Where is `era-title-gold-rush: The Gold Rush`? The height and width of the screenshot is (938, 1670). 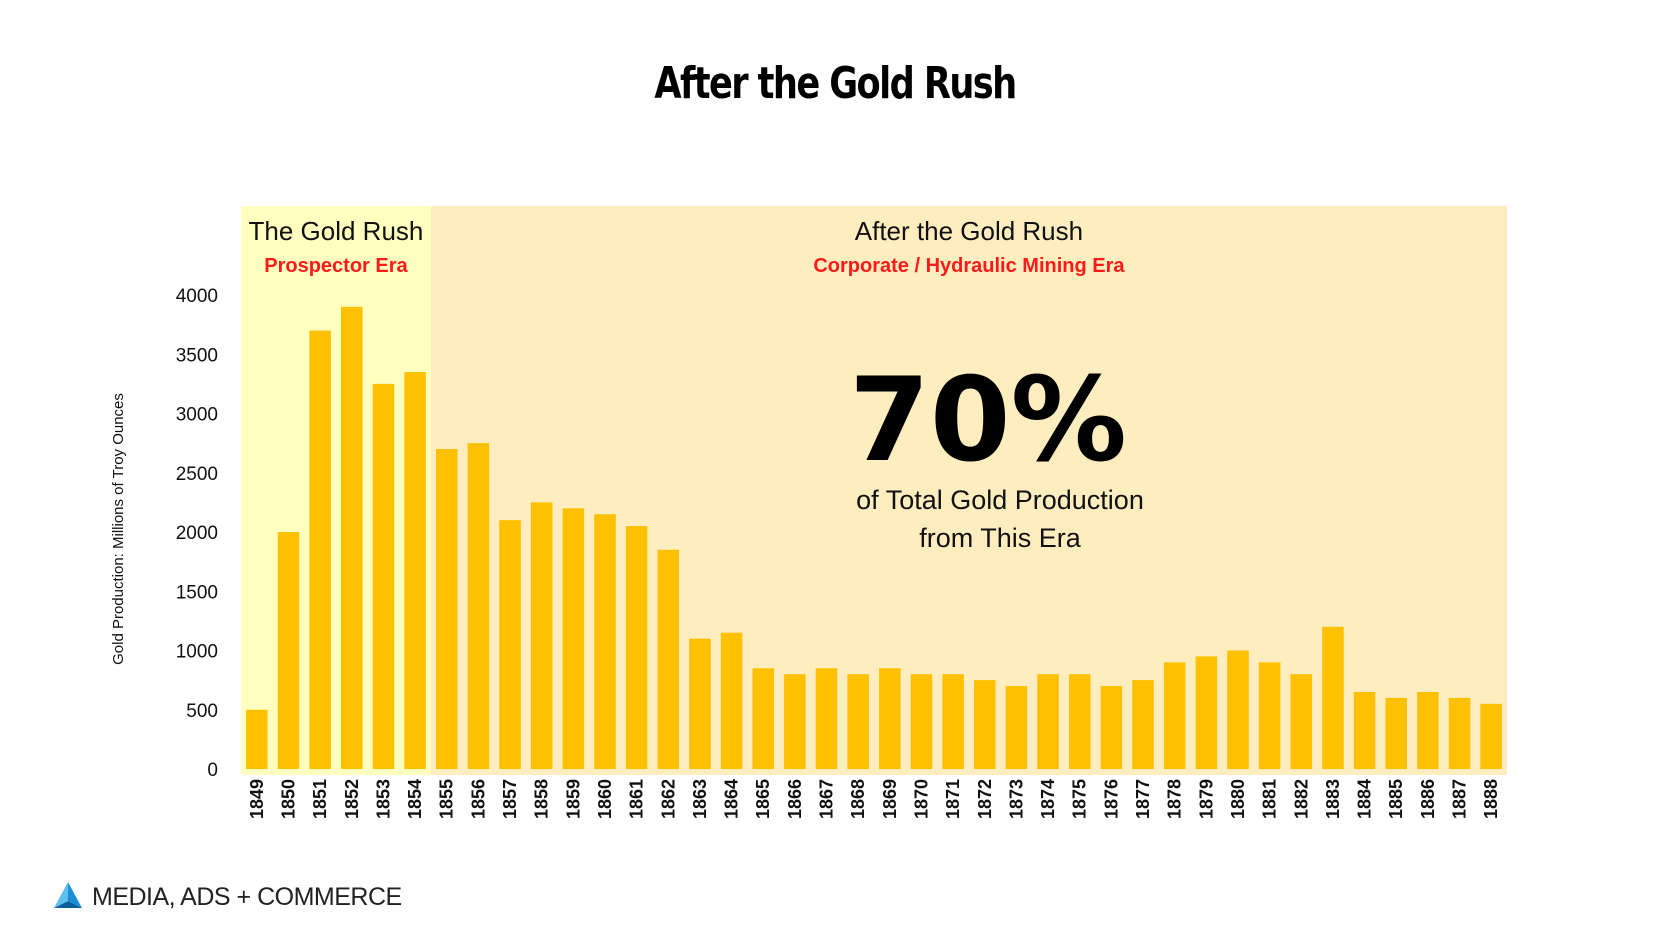 era-title-gold-rush: The Gold Rush is located at coordinates (336, 231).